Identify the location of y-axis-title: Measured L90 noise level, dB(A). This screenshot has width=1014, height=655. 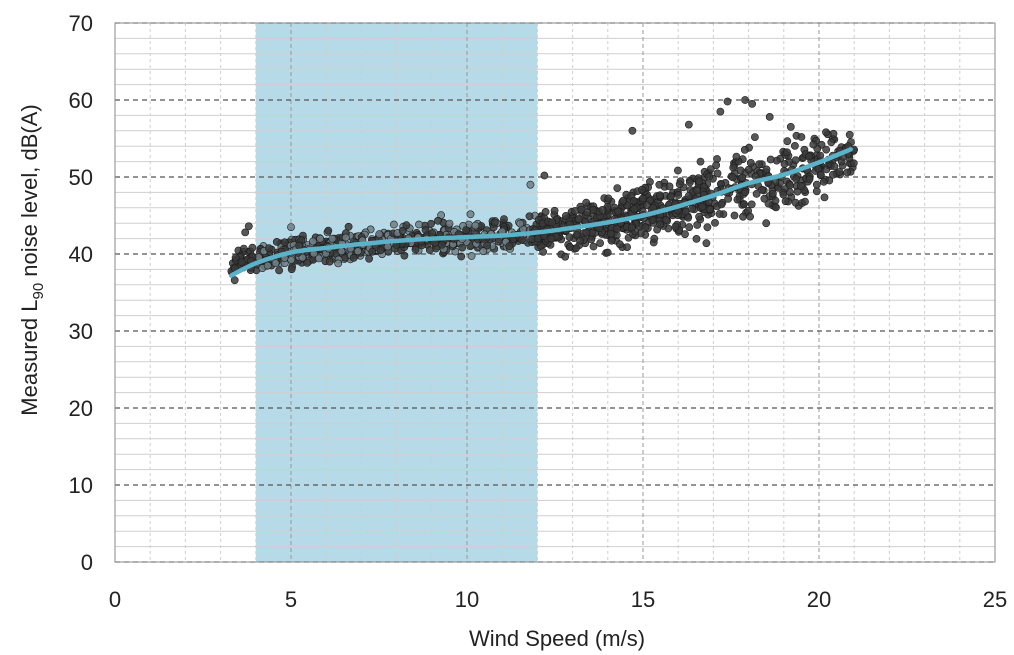
(32, 259).